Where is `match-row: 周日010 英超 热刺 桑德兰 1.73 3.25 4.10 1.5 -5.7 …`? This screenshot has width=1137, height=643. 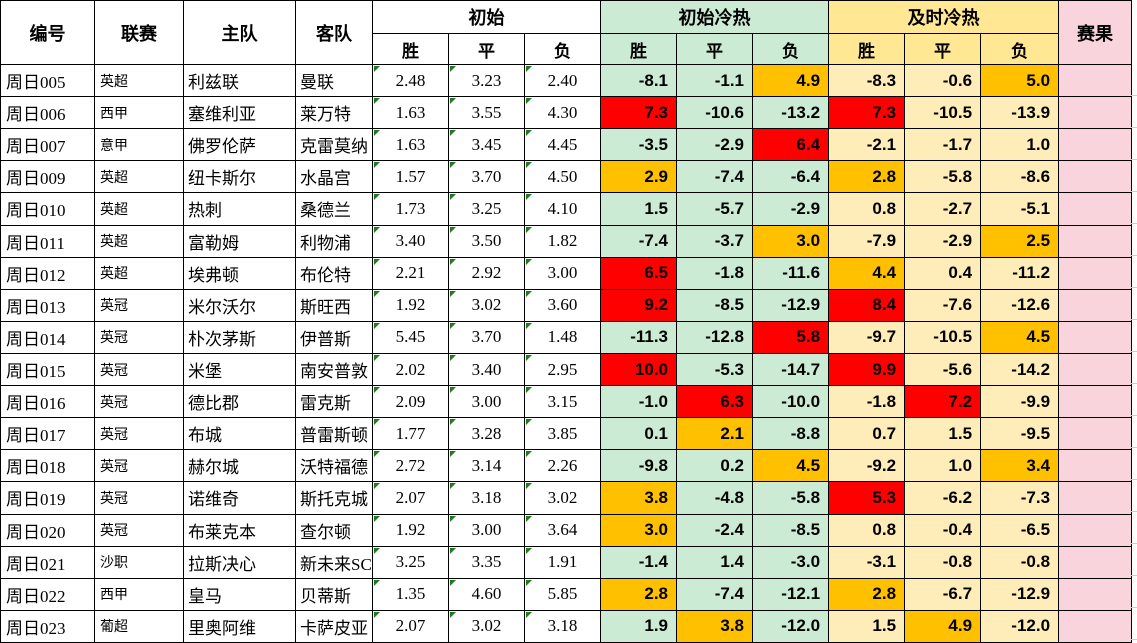
match-row: 周日010 英超 热刺 桑德兰 1.73 3.25 4.10 1.5 -5.7 … is located at coordinates (566, 209).